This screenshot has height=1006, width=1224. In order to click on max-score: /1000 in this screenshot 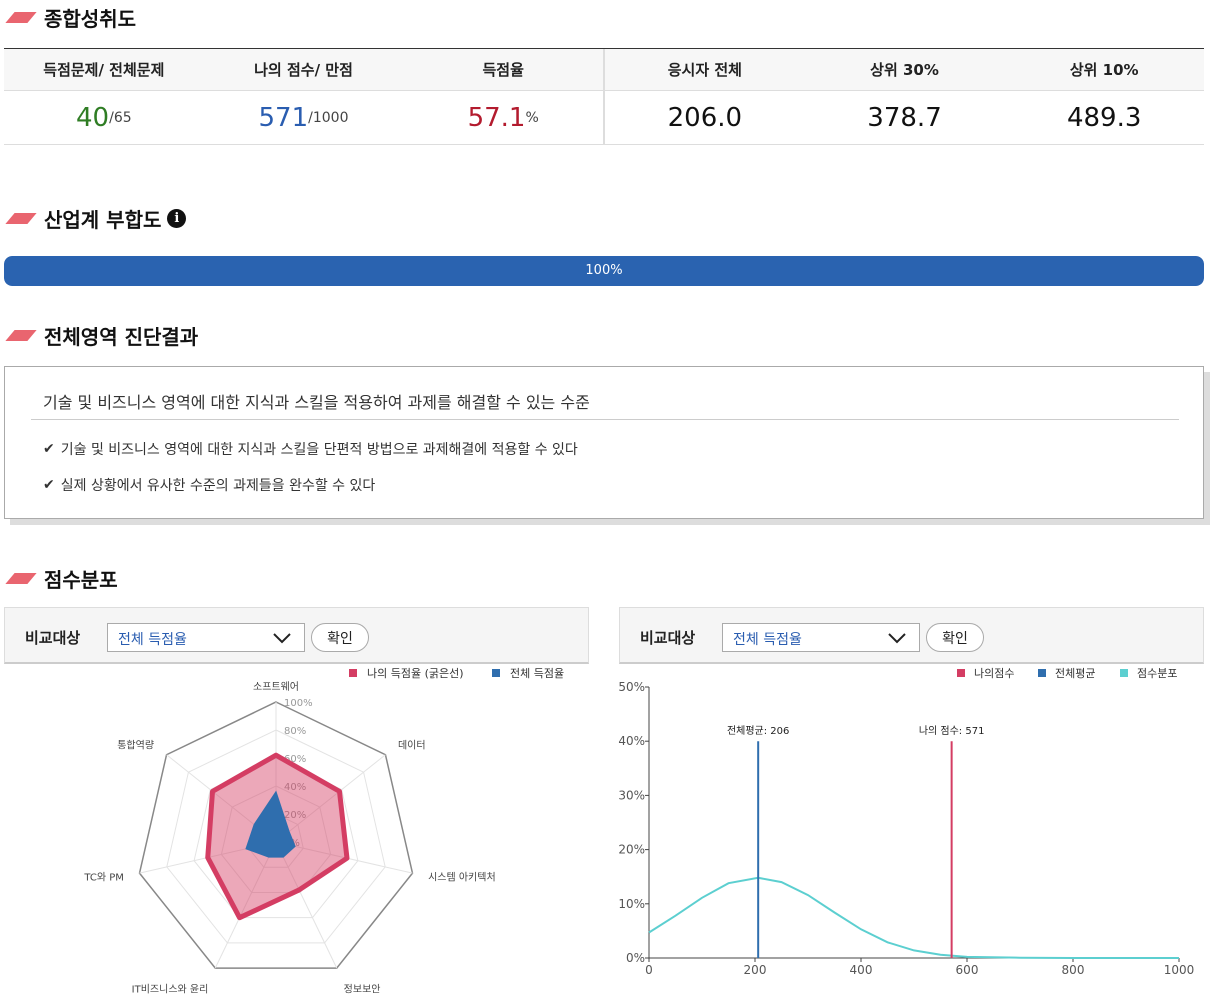, I will do `click(328, 117)`.